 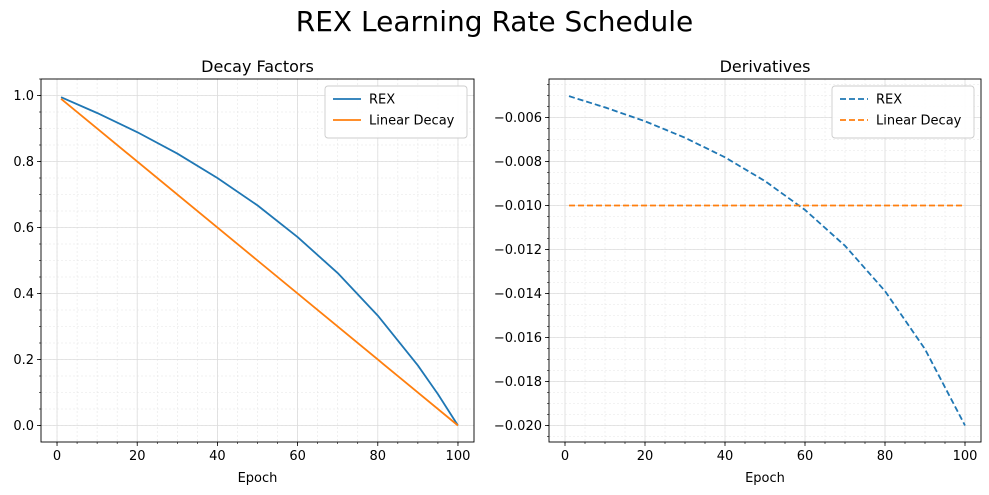 What do you see at coordinates (23, 294) in the screenshot?
I see `tick-label-y: 0.4` at bounding box center [23, 294].